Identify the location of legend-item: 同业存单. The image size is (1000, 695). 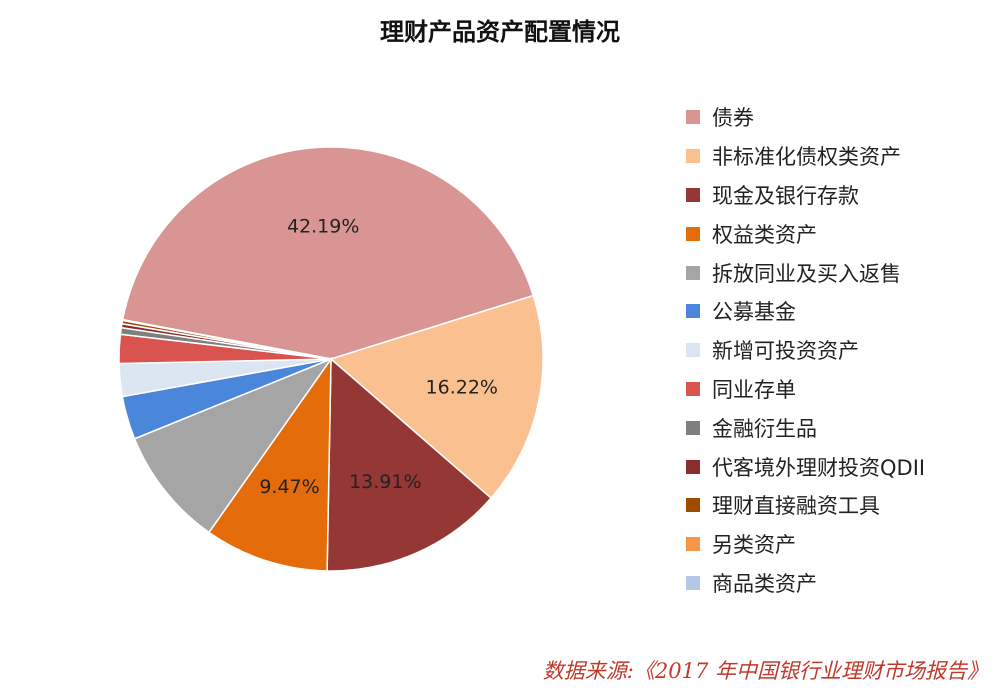
(805, 389).